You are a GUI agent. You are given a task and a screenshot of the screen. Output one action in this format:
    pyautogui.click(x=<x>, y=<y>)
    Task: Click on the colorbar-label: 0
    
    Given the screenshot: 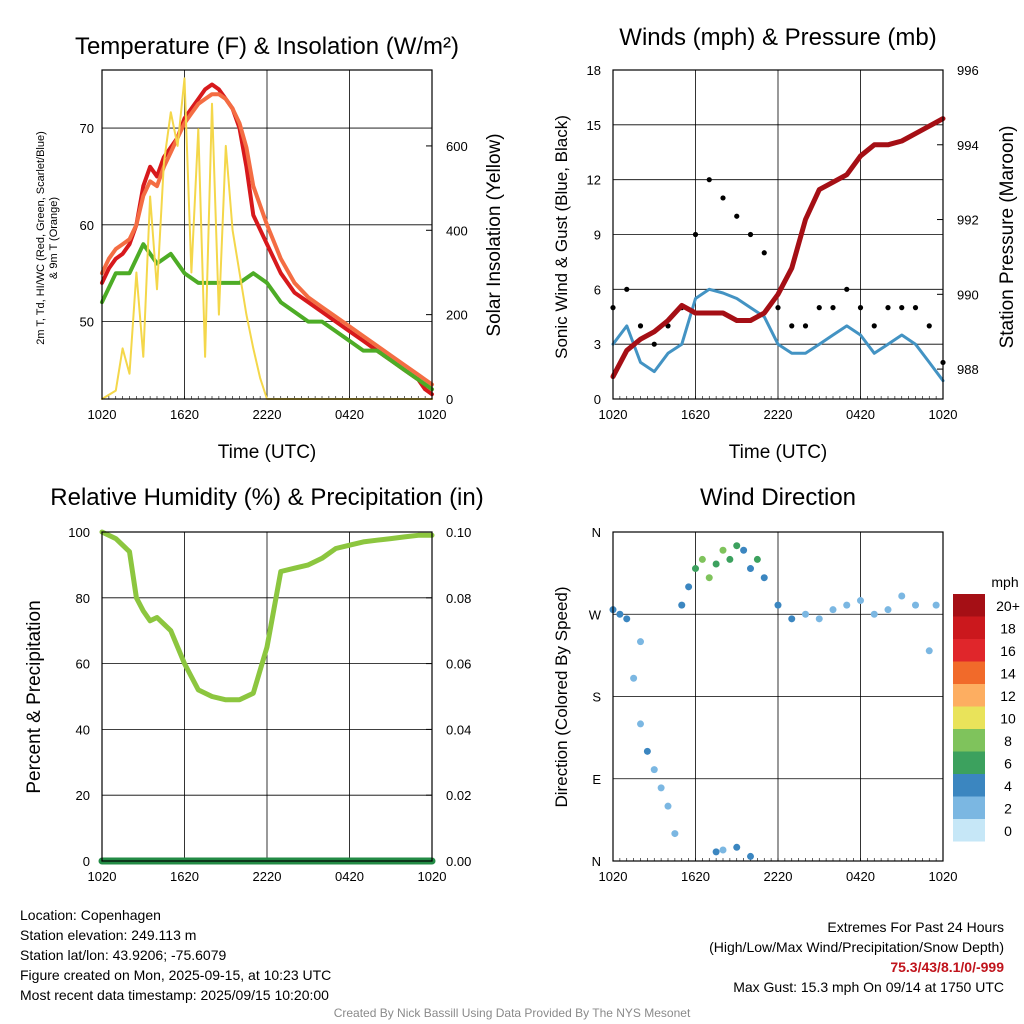 What is the action you would take?
    pyautogui.click(x=1008, y=831)
    